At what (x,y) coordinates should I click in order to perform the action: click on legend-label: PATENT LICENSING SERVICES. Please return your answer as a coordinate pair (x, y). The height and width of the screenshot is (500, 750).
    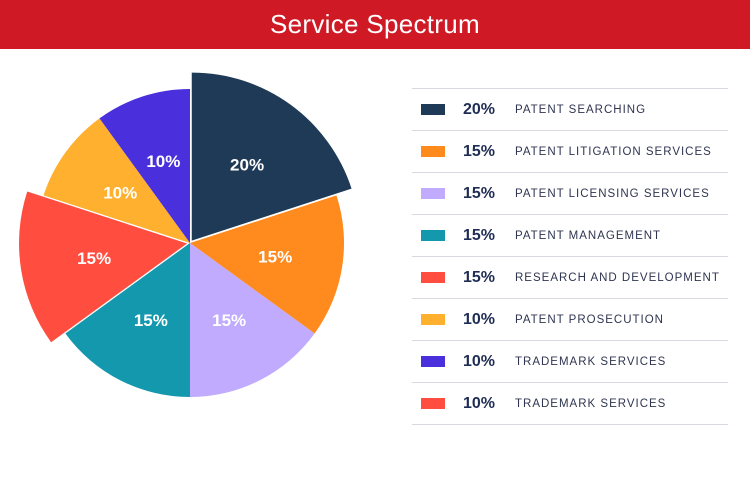
    Looking at the image, I should click on (612, 193).